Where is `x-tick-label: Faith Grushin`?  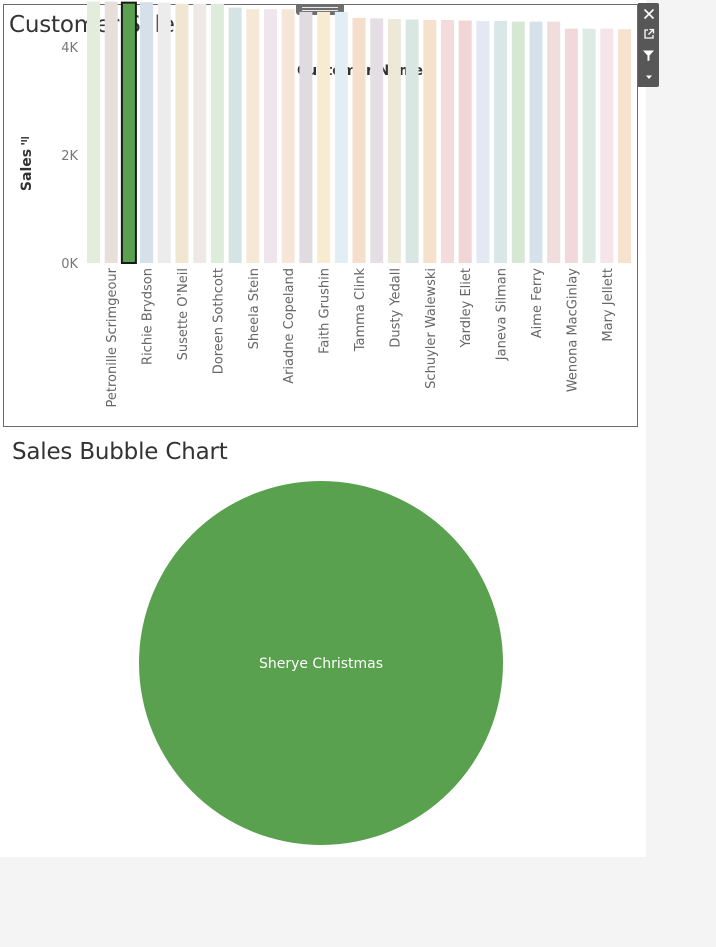 x-tick-label: Faith Grushin is located at coordinates (325, 311).